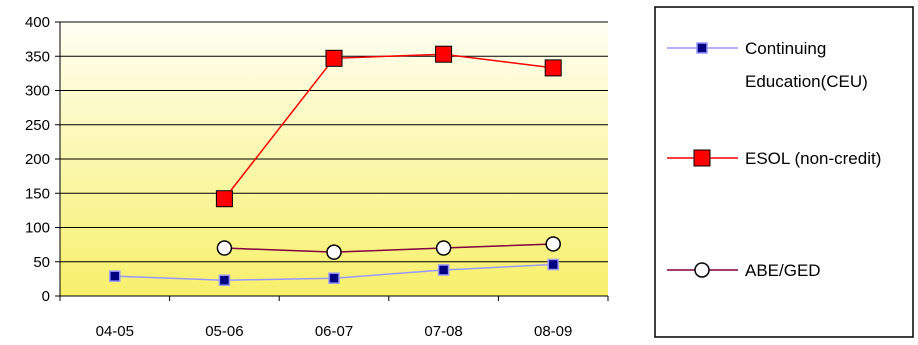 Image resolution: width=918 pixels, height=345 pixels. Describe the element at coordinates (224, 331) in the screenshot. I see `x-tick-label: 05-06` at that location.